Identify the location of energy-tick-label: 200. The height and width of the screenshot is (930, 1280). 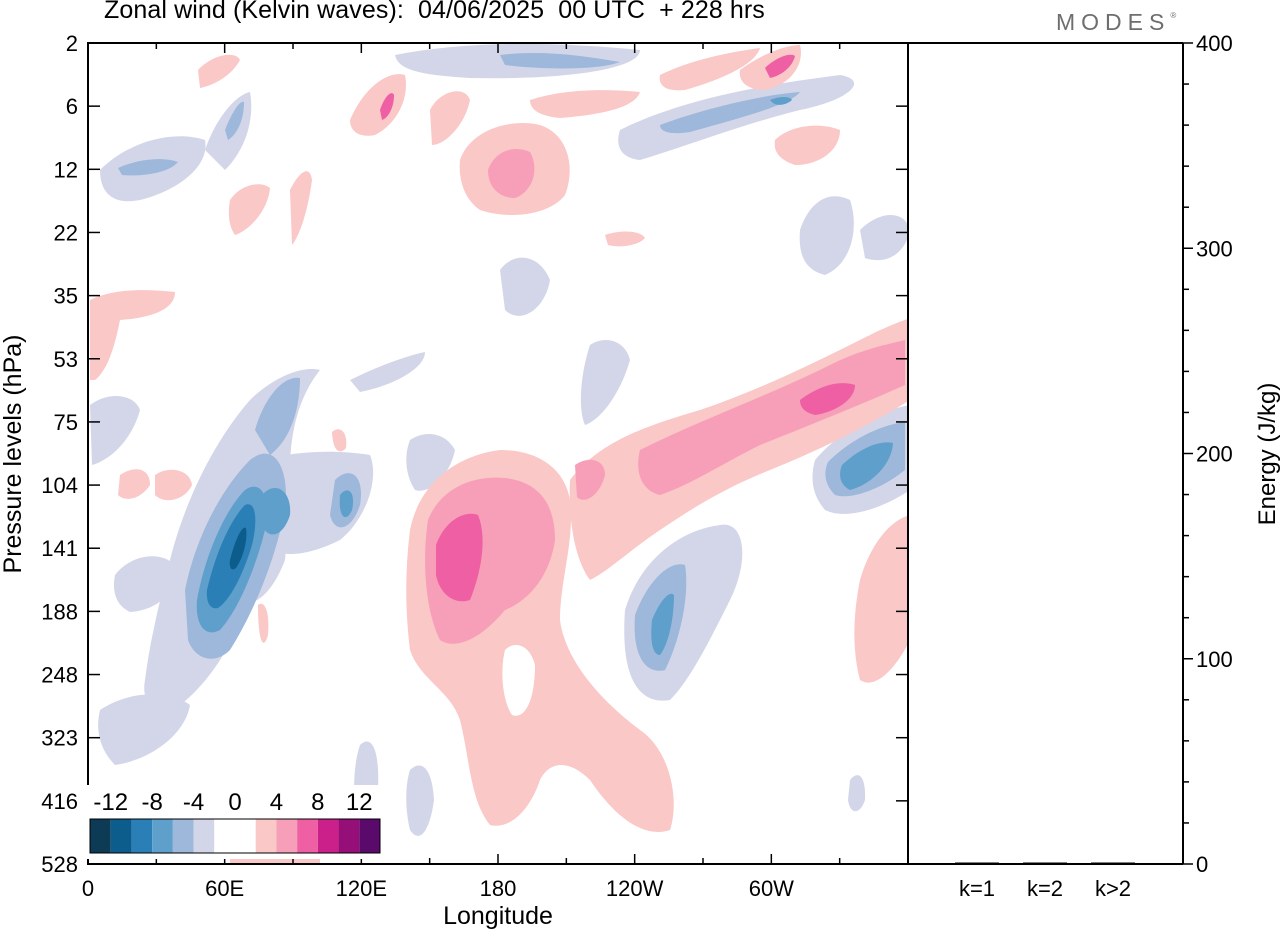
(1214, 454).